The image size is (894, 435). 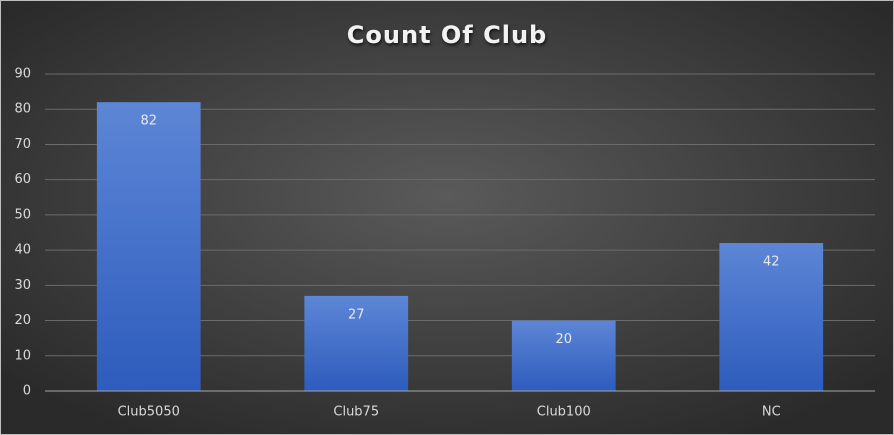 What do you see at coordinates (22, 179) in the screenshot?
I see `y-tick-label: 60` at bounding box center [22, 179].